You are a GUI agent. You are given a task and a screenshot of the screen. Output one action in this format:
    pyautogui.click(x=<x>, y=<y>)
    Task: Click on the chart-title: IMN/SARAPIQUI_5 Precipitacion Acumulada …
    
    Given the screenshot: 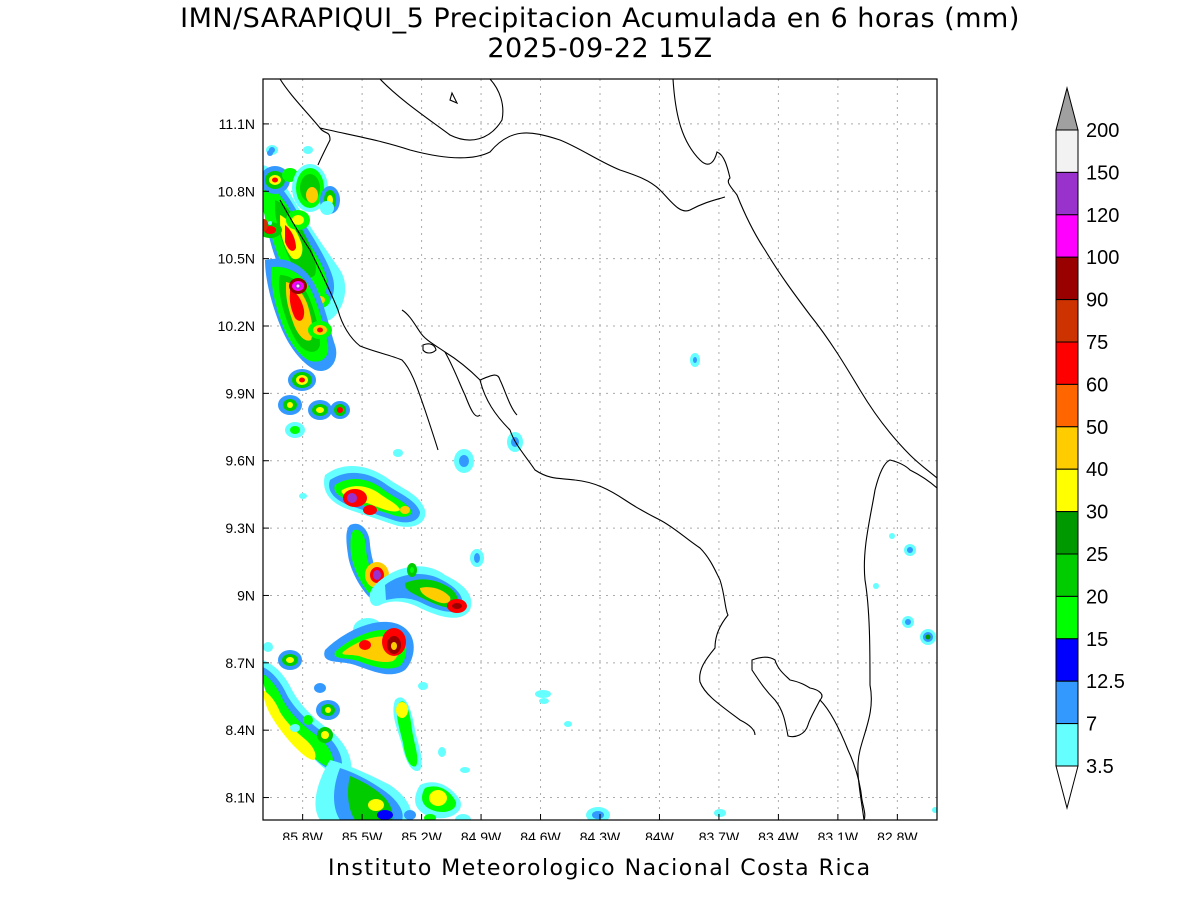 What is the action you would take?
    pyautogui.click(x=600, y=34)
    